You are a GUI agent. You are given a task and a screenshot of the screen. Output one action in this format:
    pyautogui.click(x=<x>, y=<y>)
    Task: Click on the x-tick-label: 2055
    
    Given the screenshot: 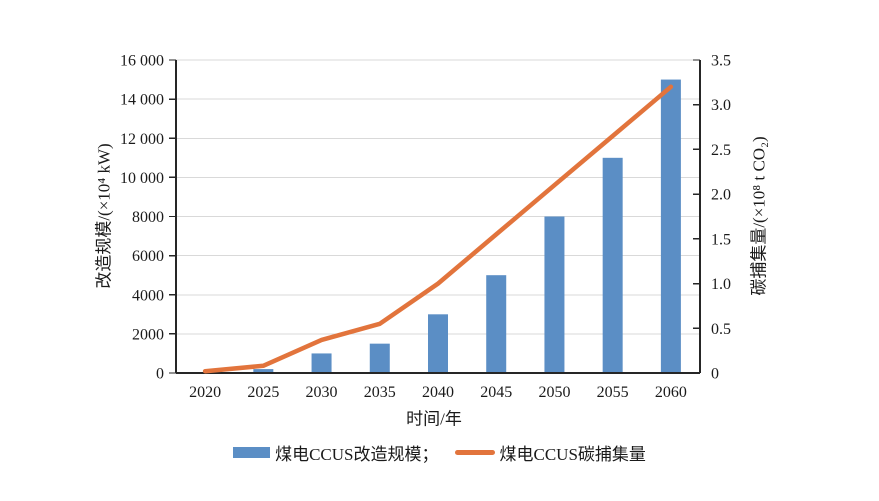 What is the action you would take?
    pyautogui.click(x=613, y=392)
    